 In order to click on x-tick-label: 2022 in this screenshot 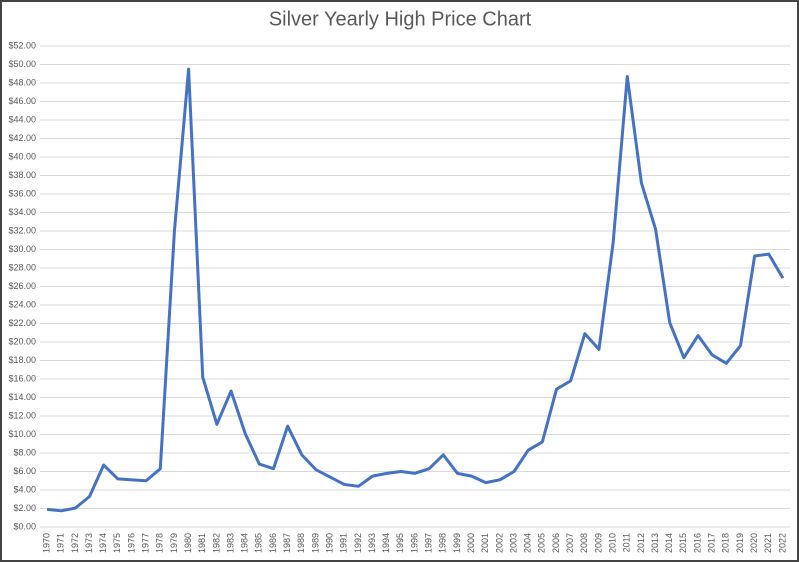, I will do `click(782, 543)`.